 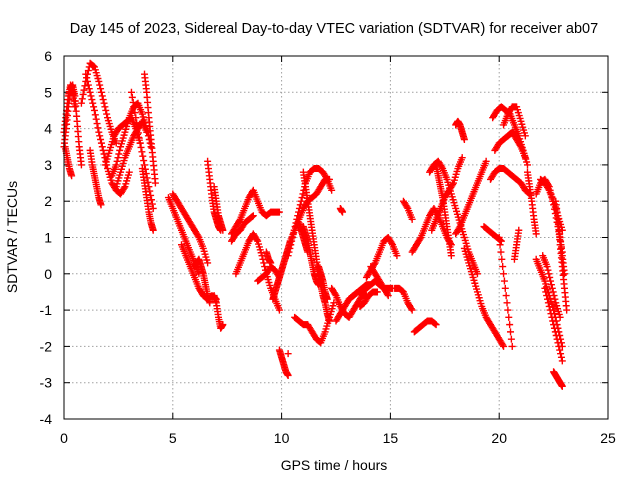 What do you see at coordinates (12, 237) in the screenshot?
I see `y-axis-label: SDTVAR / TECUs` at bounding box center [12, 237].